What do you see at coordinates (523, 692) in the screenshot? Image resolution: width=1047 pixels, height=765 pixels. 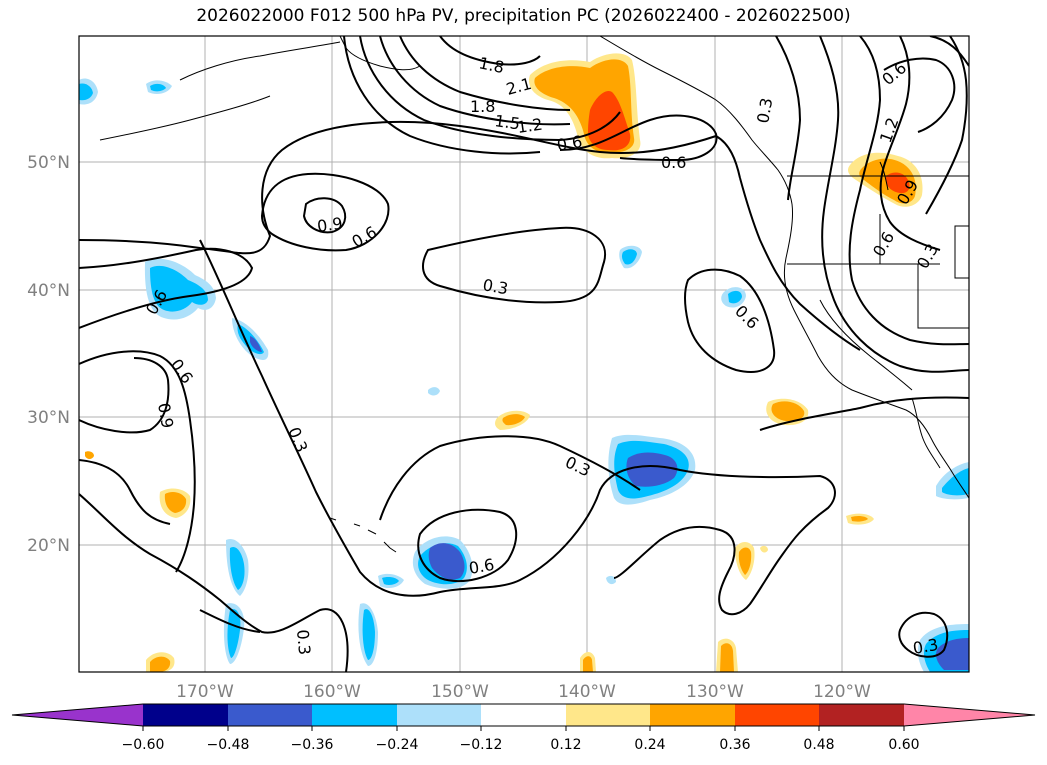 I see `longitude-labels: 170°W 160°W 150°W 140°W 130°W 120°W` at bounding box center [523, 692].